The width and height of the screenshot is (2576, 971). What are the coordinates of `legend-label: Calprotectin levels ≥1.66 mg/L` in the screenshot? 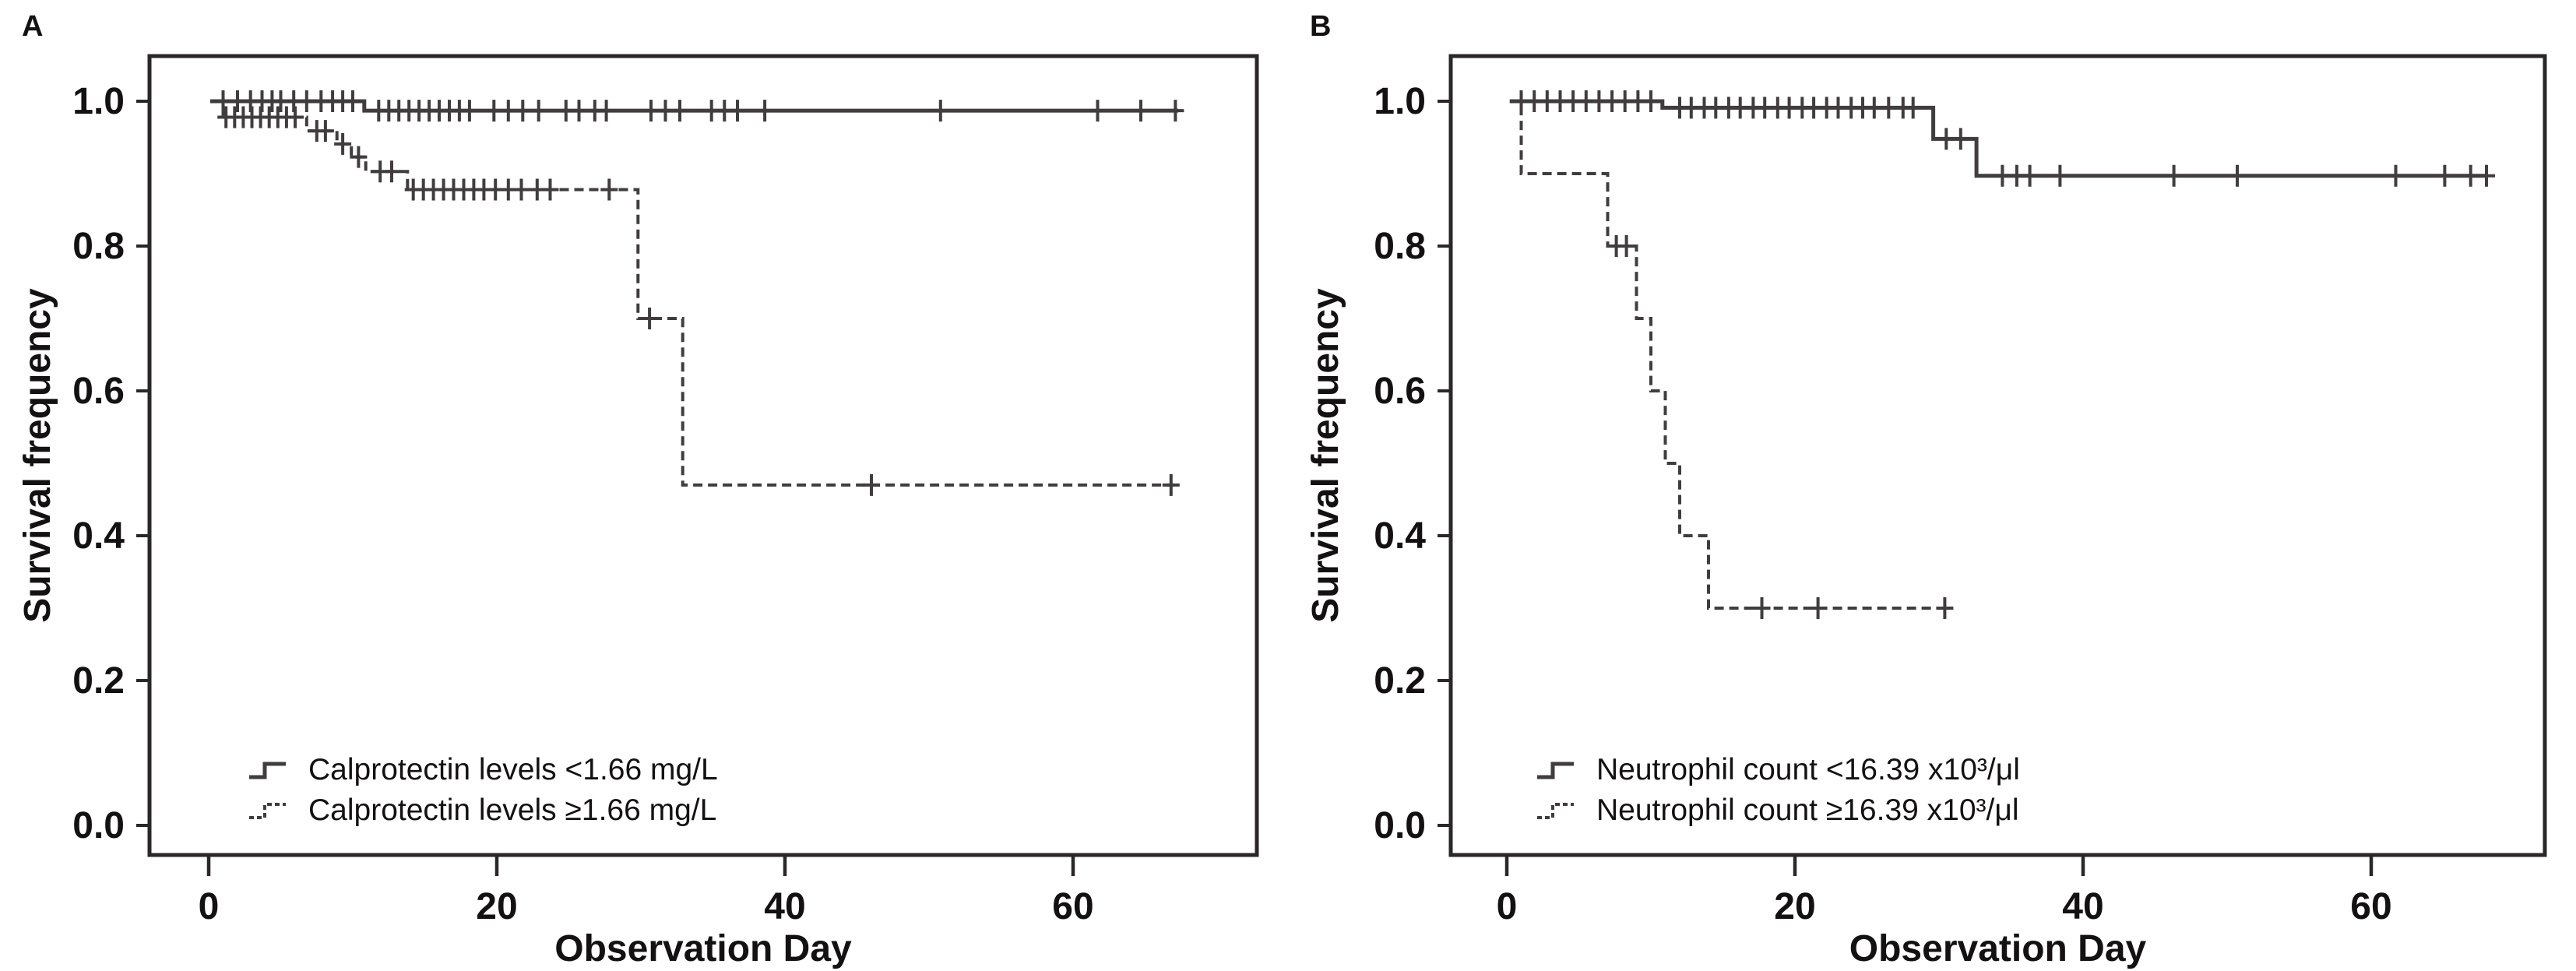 It's located at (512, 810).